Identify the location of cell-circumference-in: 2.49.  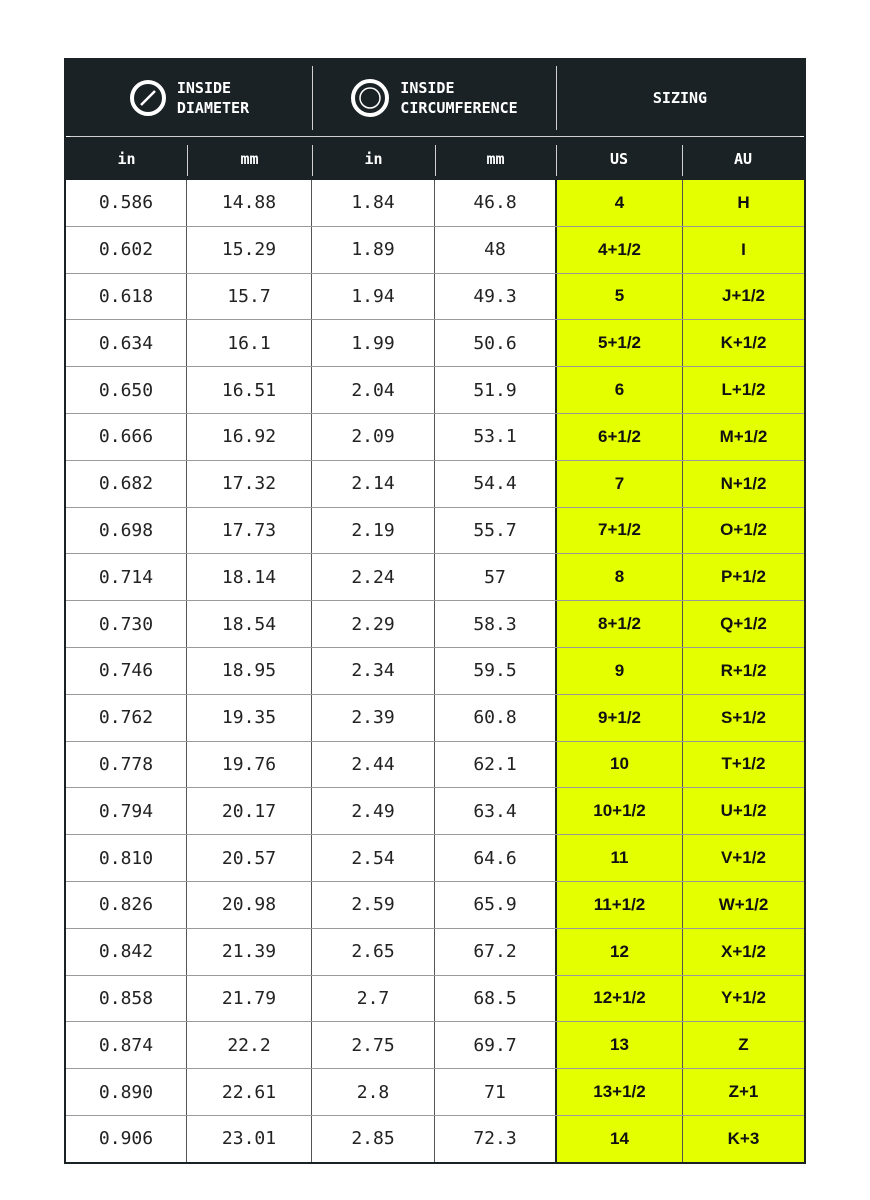
(372, 811).